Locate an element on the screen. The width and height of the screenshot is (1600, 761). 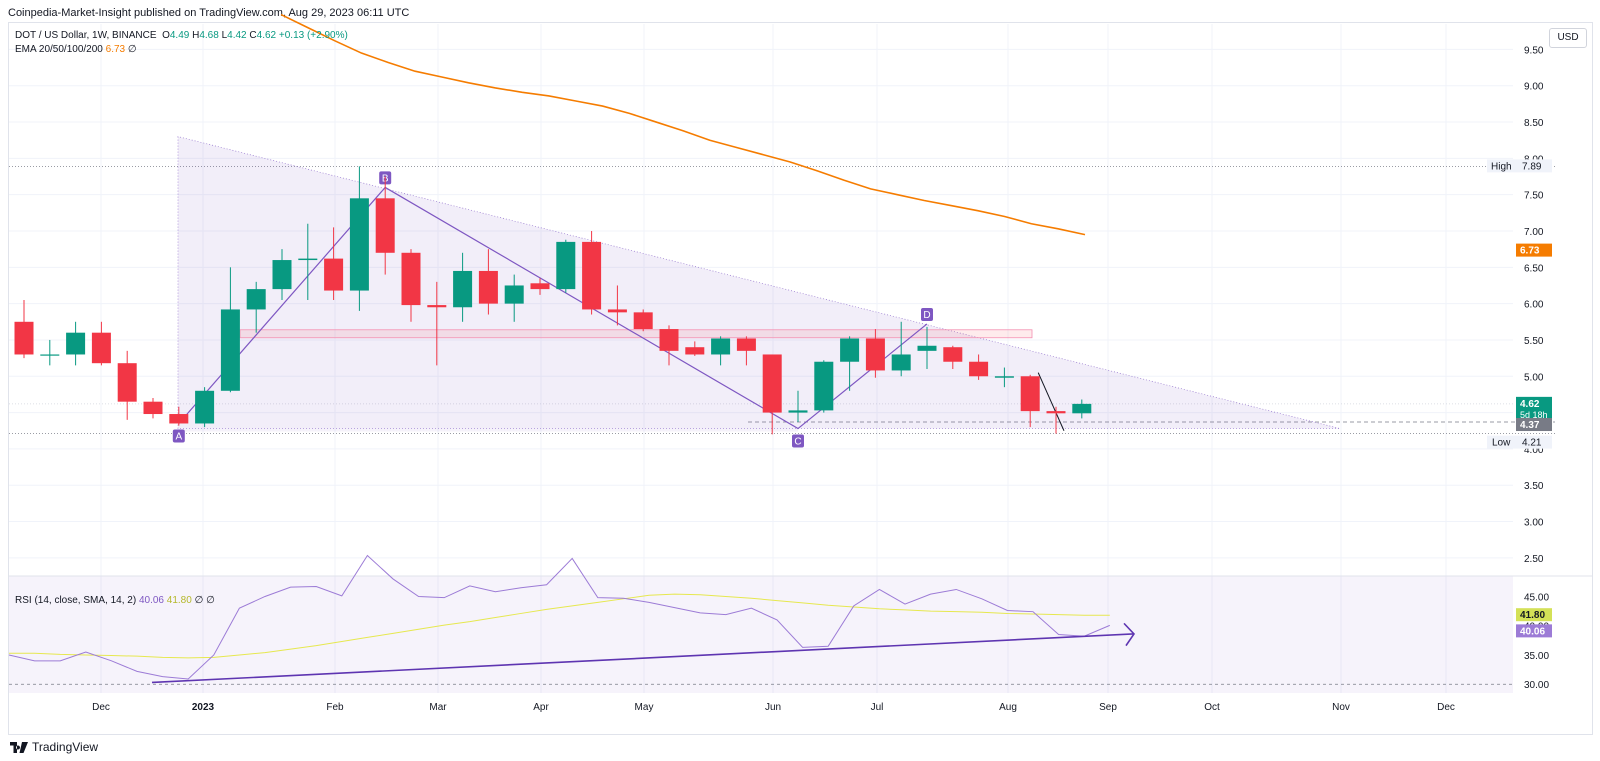
ema-line is located at coordinates (683, 124).